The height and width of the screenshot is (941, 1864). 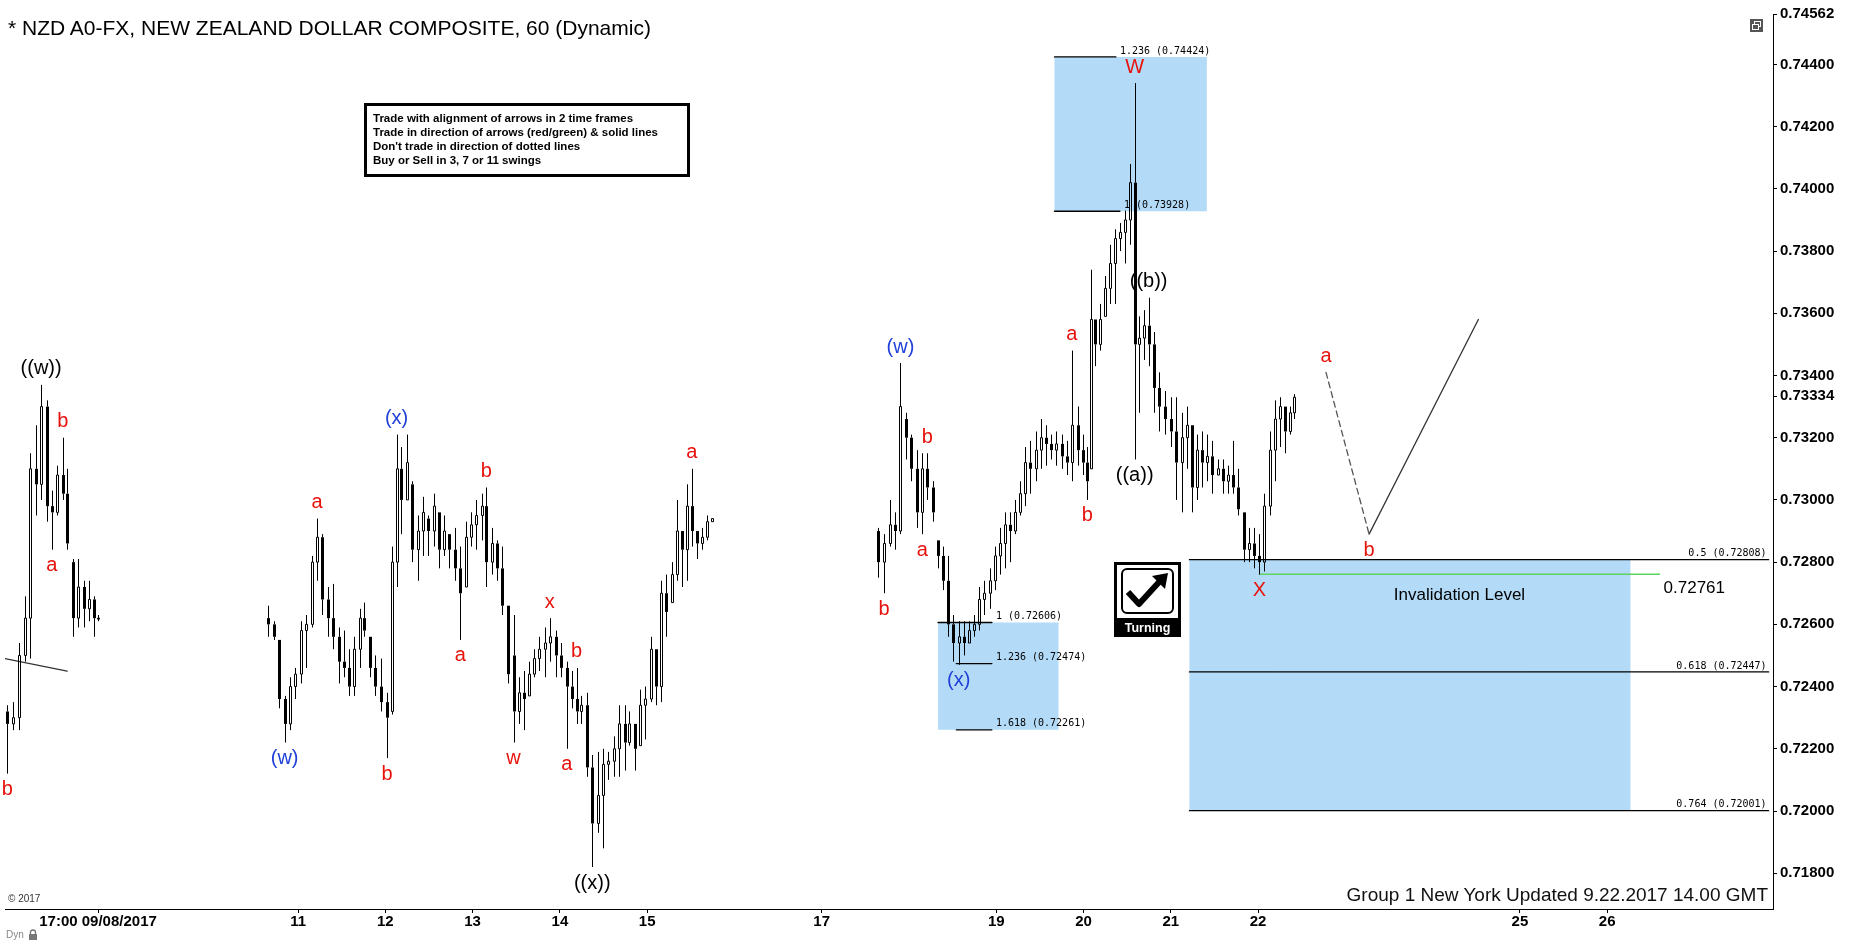 What do you see at coordinates (1721, 804) in the screenshot?
I see `data-label: 0.764 (0.72001)` at bounding box center [1721, 804].